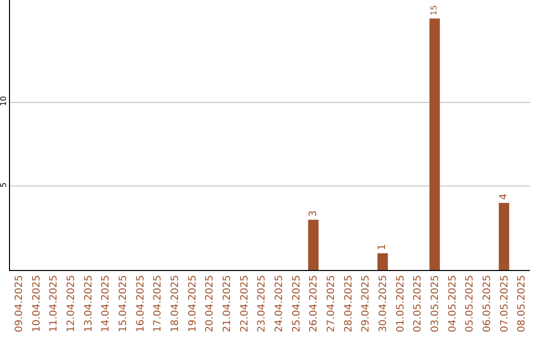 The height and width of the screenshot is (340, 540). I want to click on x-tick-label: 25.04.2025, so click(296, 303).